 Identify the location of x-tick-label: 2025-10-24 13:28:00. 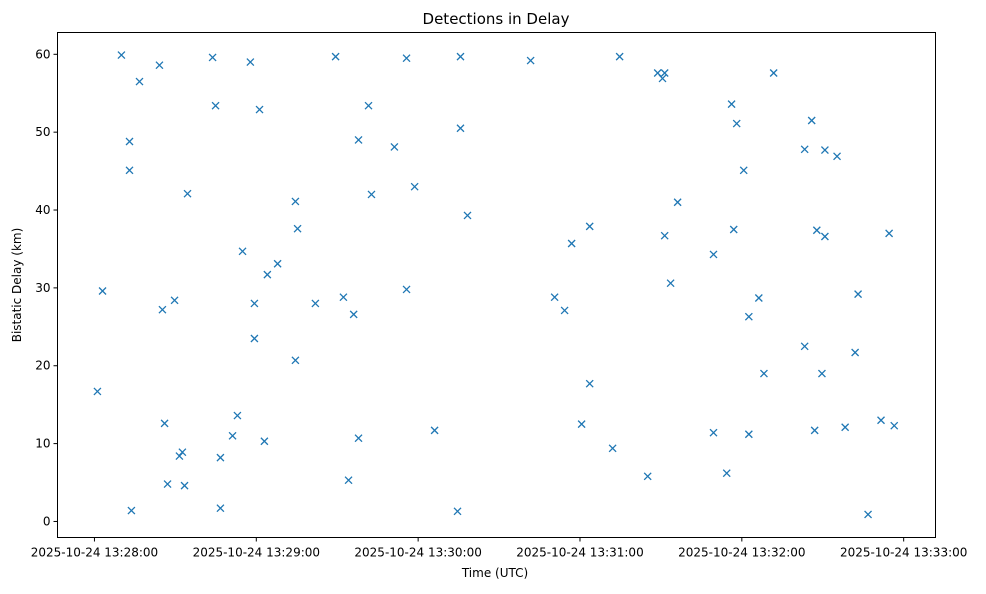
(94, 553).